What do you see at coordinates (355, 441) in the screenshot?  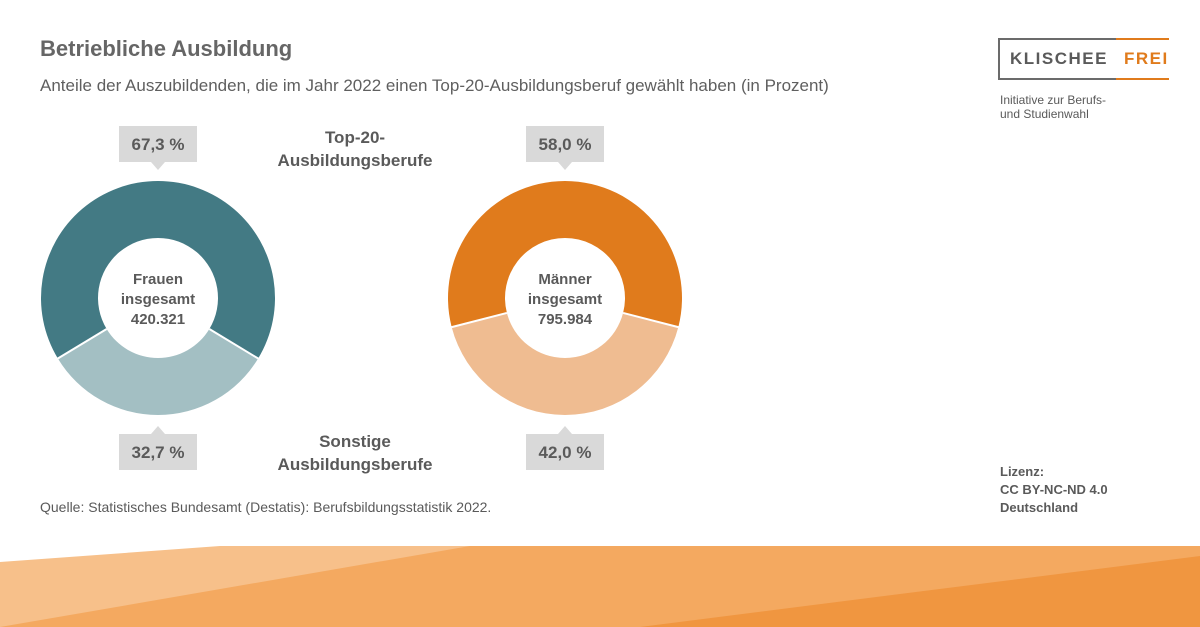 I see `legend-bottom-line1: Sonstige` at bounding box center [355, 441].